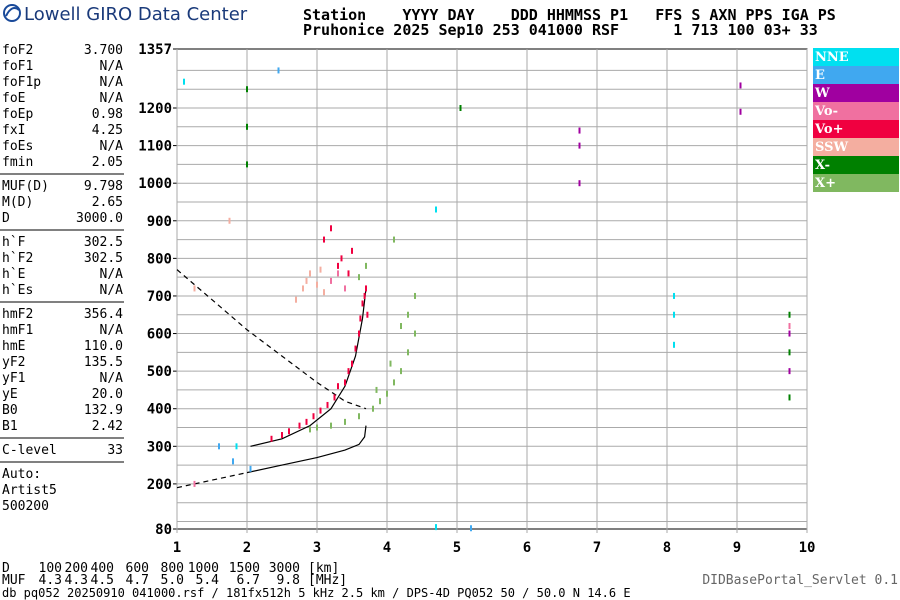 The width and height of the screenshot is (900, 600). I want to click on y-tick-label: 1357, so click(155, 50).